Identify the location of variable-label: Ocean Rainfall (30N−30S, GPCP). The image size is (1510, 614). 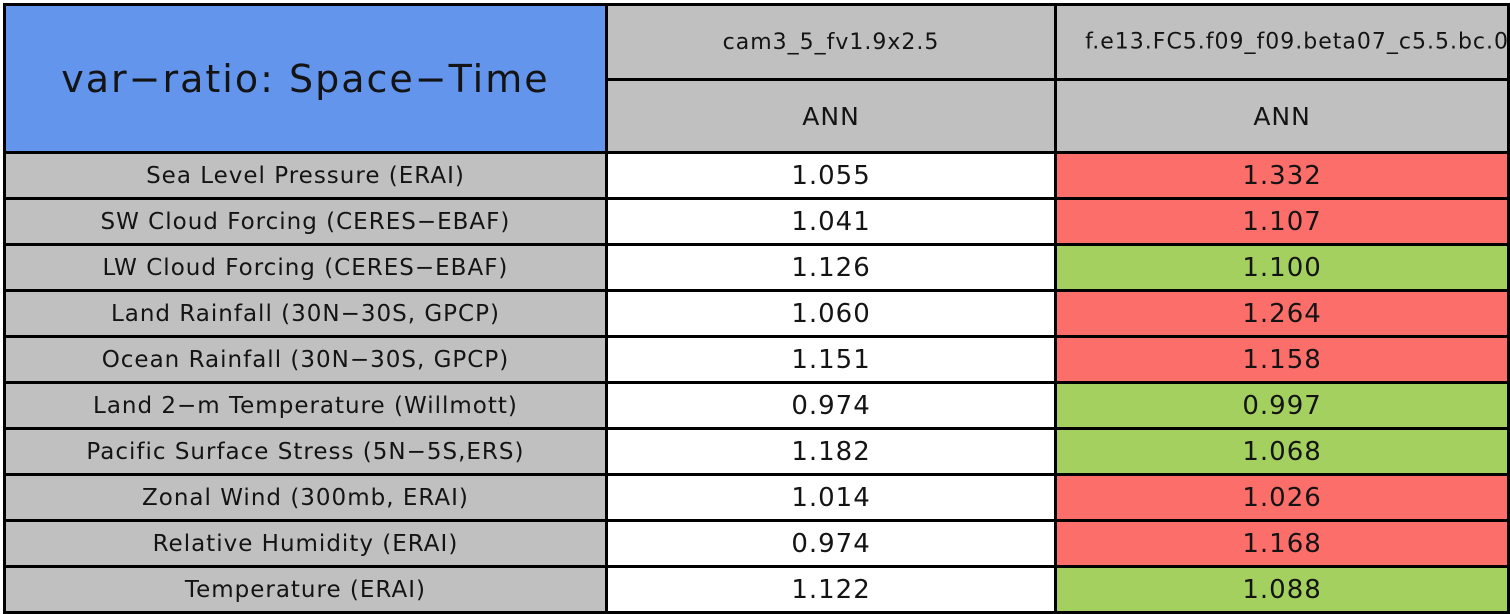
(305, 359).